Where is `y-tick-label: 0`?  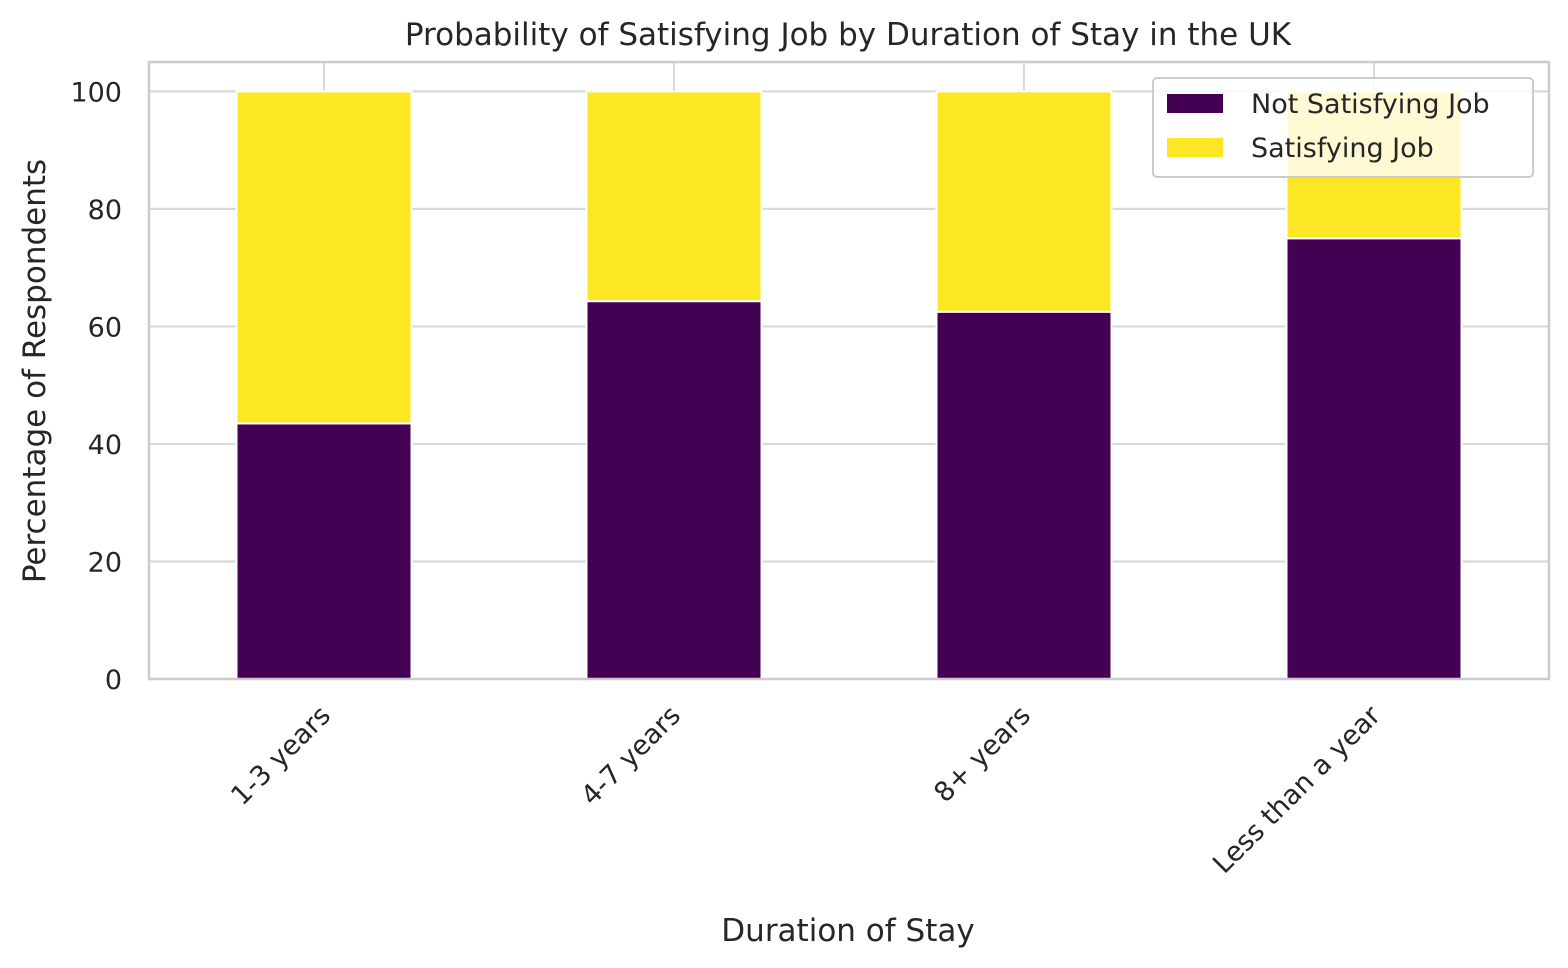
y-tick-label: 0 is located at coordinates (113, 680).